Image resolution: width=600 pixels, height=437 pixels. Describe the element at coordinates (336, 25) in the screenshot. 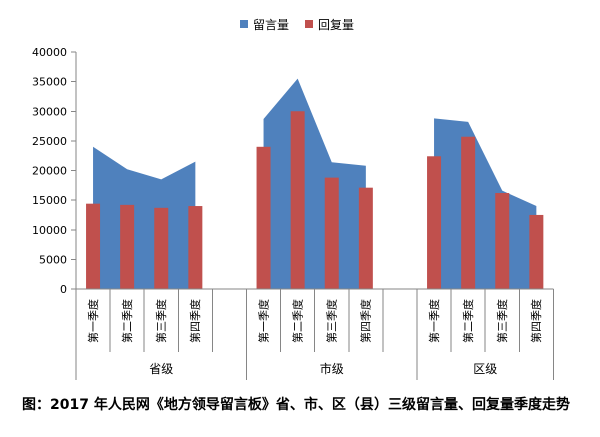

I see `legend-label-reply-volume: 回复量` at that location.